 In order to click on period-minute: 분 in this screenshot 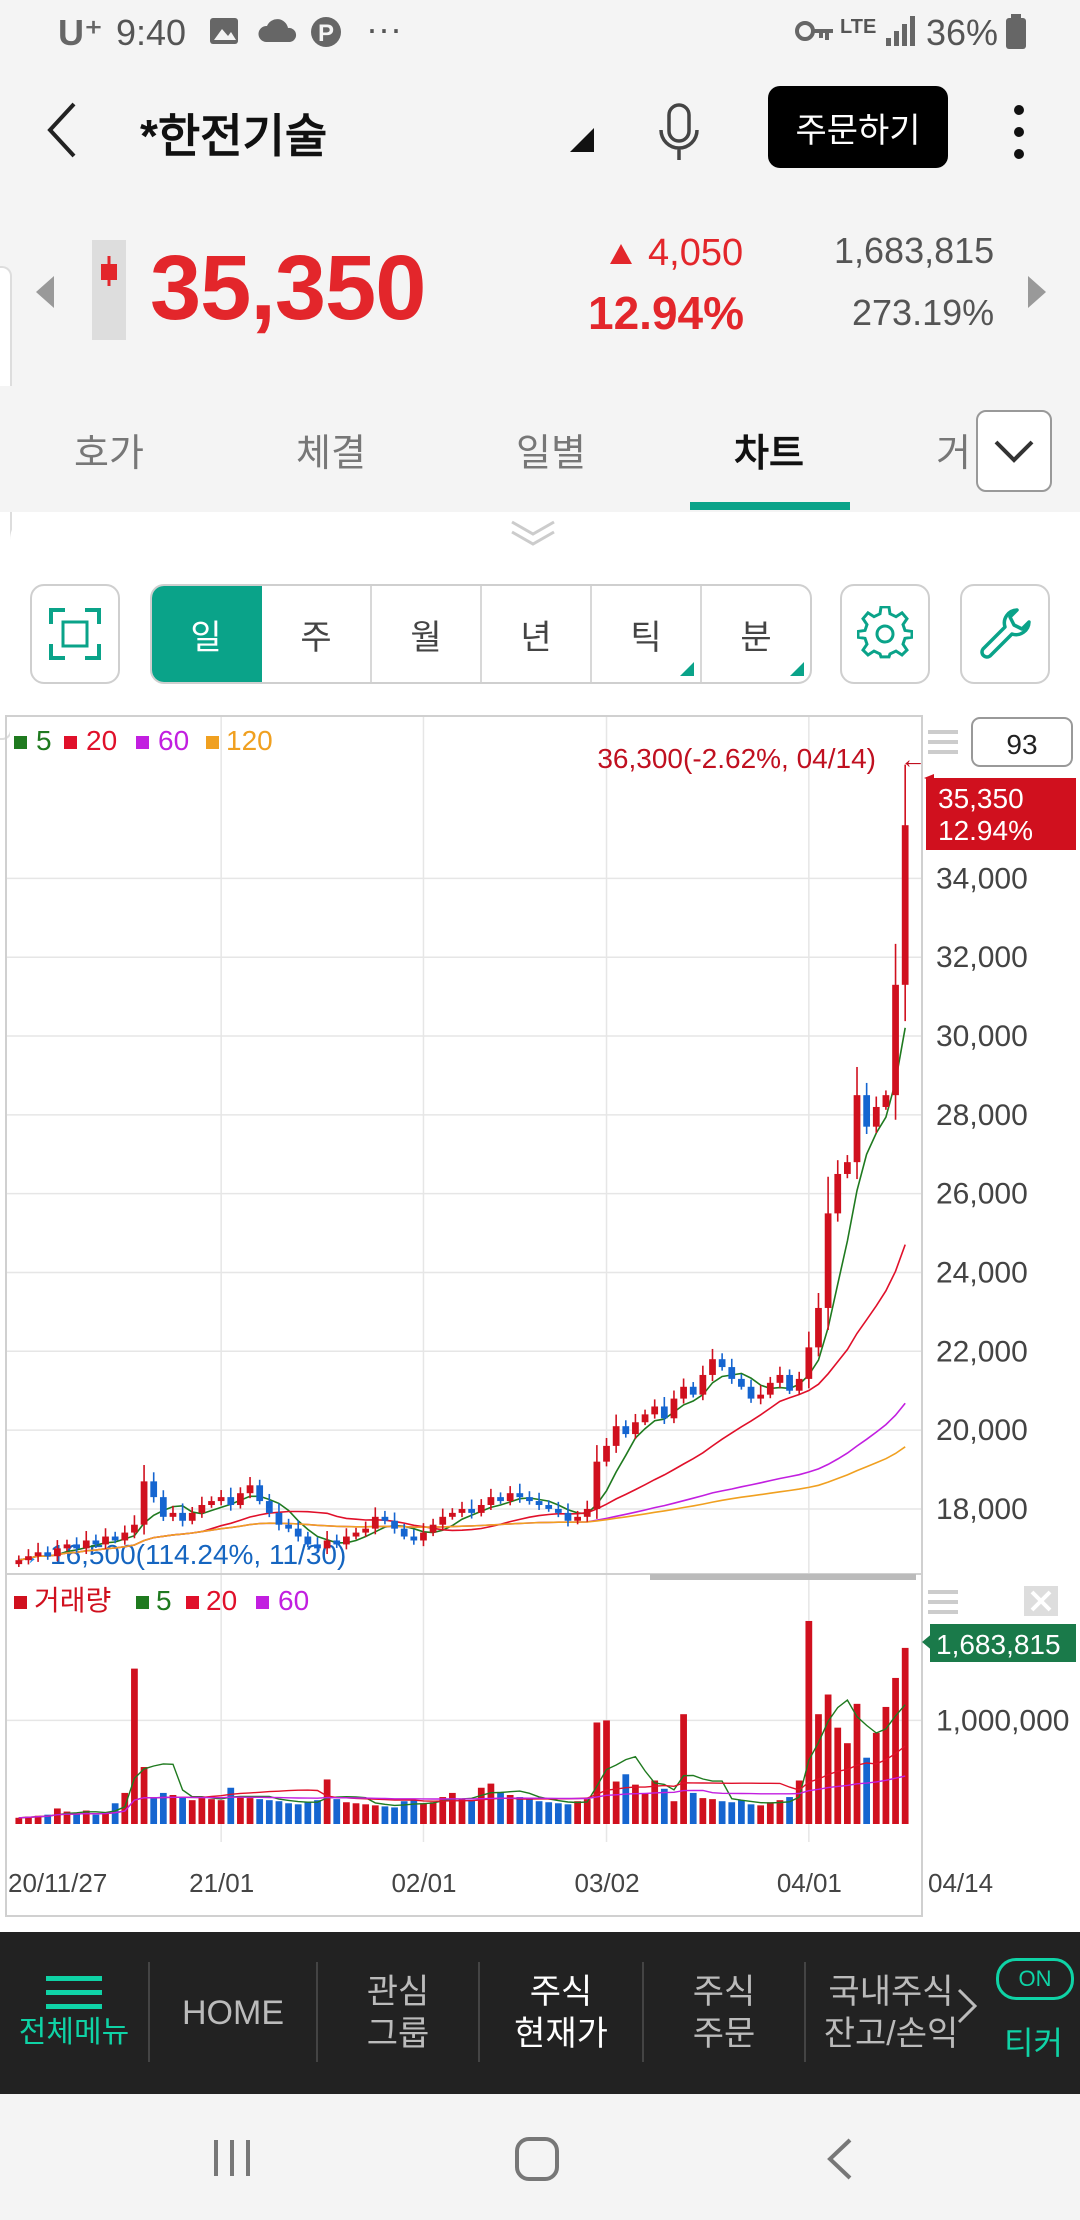, I will do `click(756, 634)`.